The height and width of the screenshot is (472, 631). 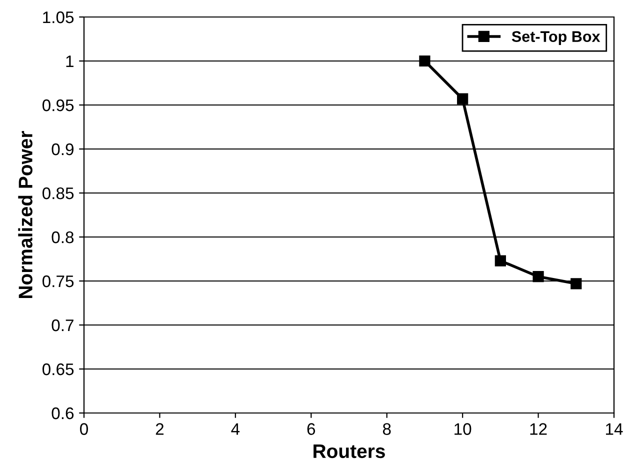 I want to click on y-tick-label: 0.7, so click(x=63, y=325).